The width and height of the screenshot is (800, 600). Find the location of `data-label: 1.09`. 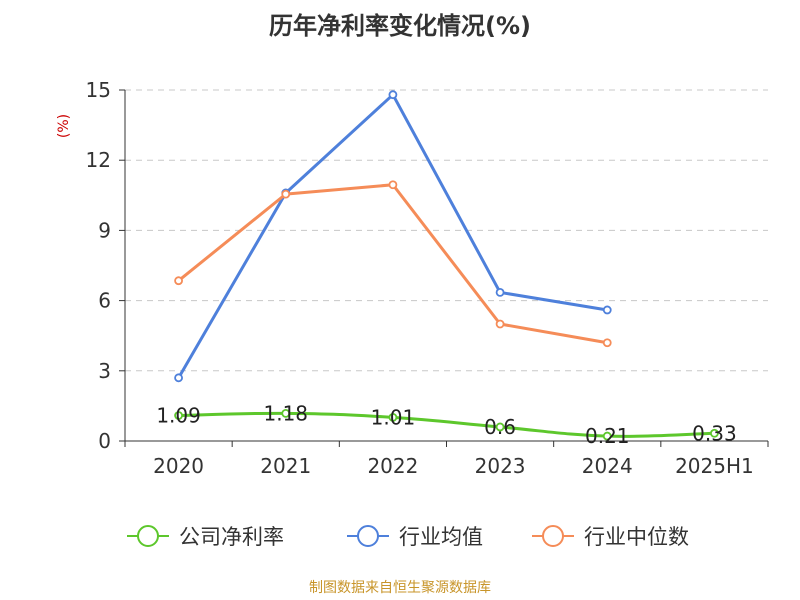

data-label: 1.09 is located at coordinates (178, 415).